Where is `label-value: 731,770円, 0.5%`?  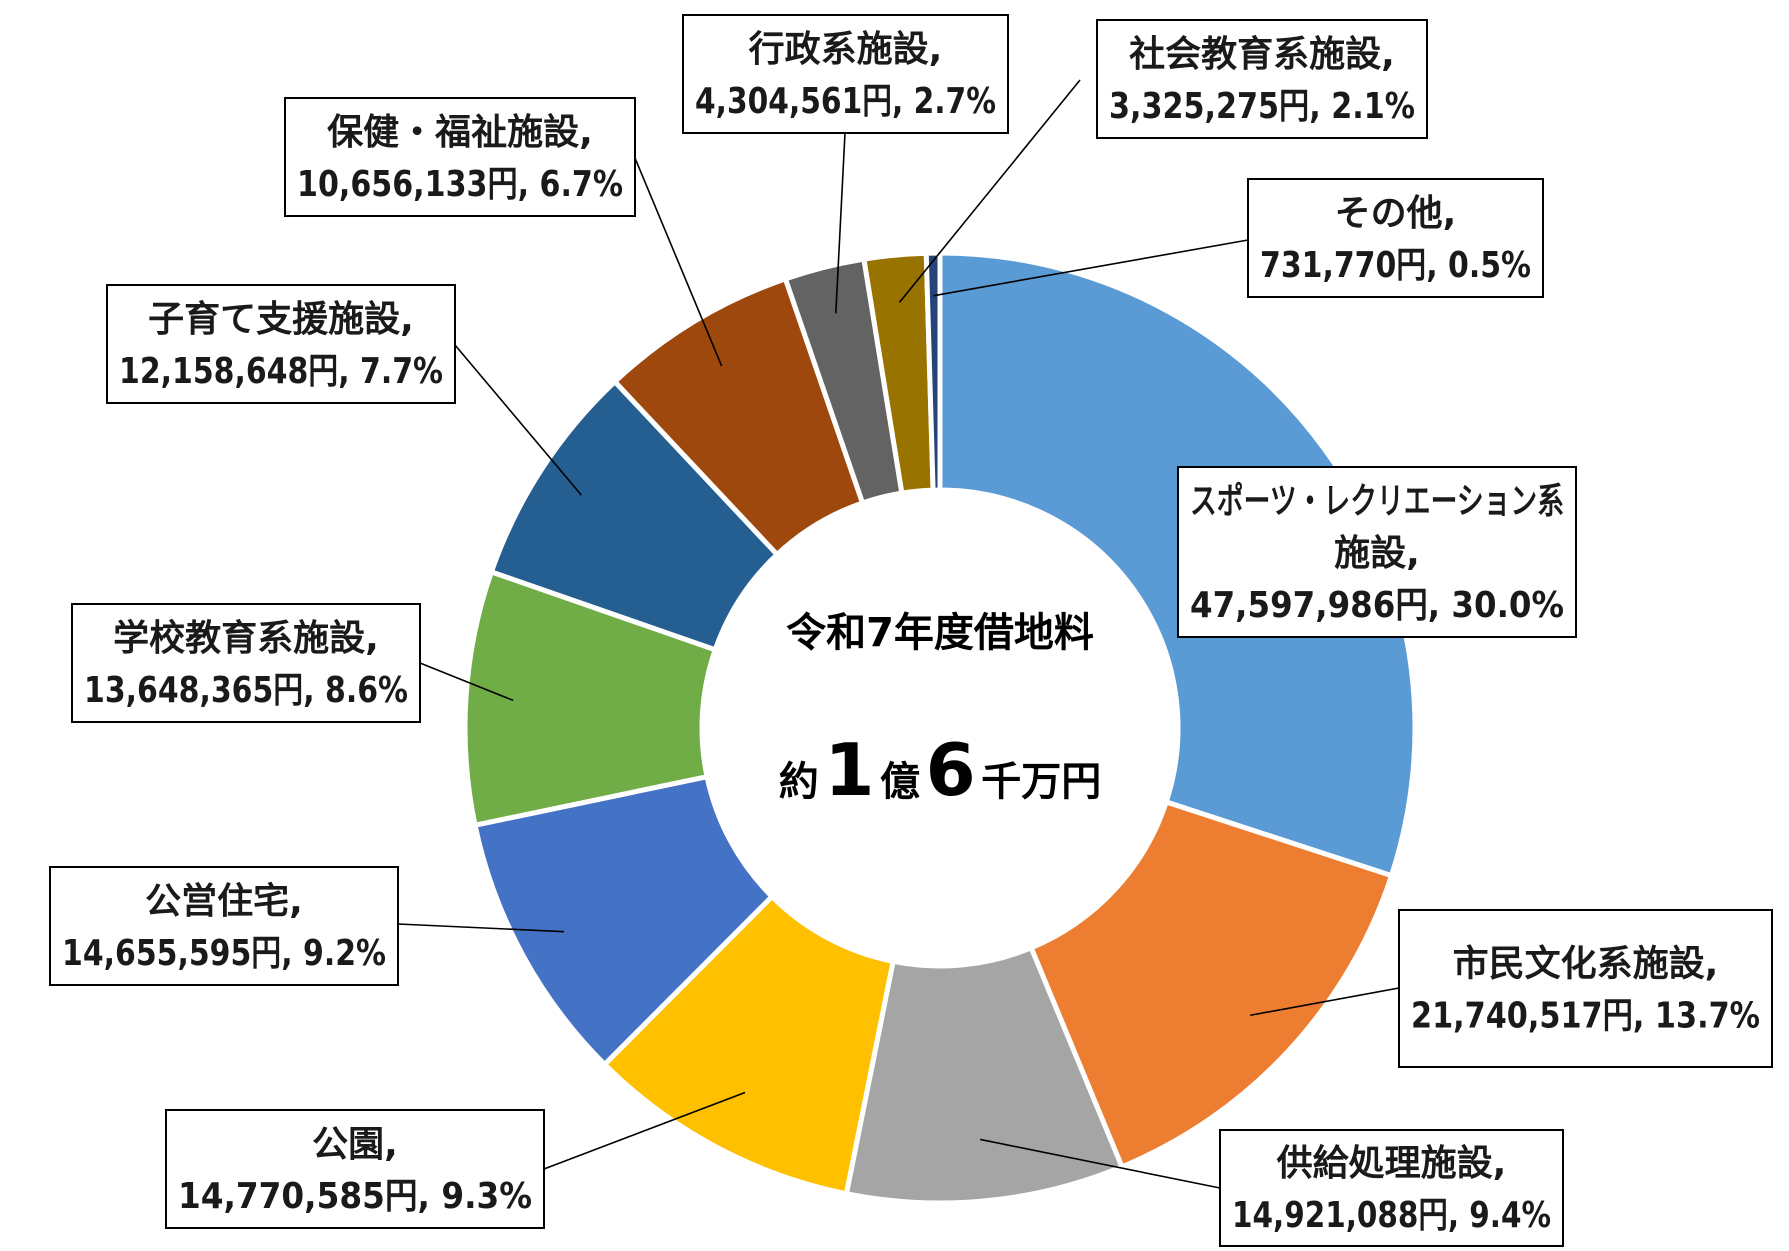 label-value: 731,770円, 0.5% is located at coordinates (1395, 265).